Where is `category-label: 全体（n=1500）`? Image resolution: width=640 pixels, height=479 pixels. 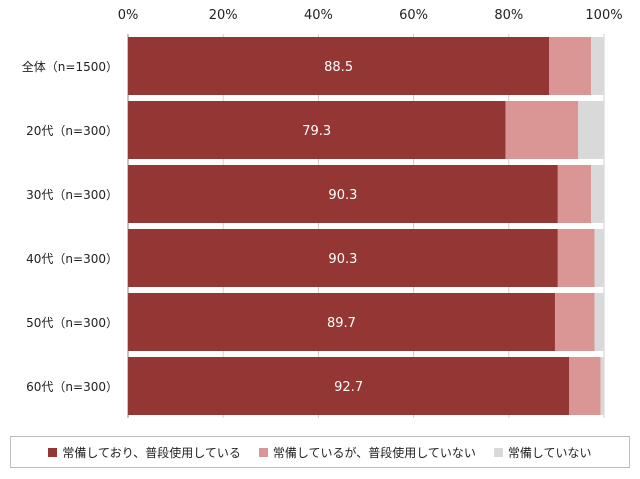
category-label: 全体（n=1500） is located at coordinates (70, 66).